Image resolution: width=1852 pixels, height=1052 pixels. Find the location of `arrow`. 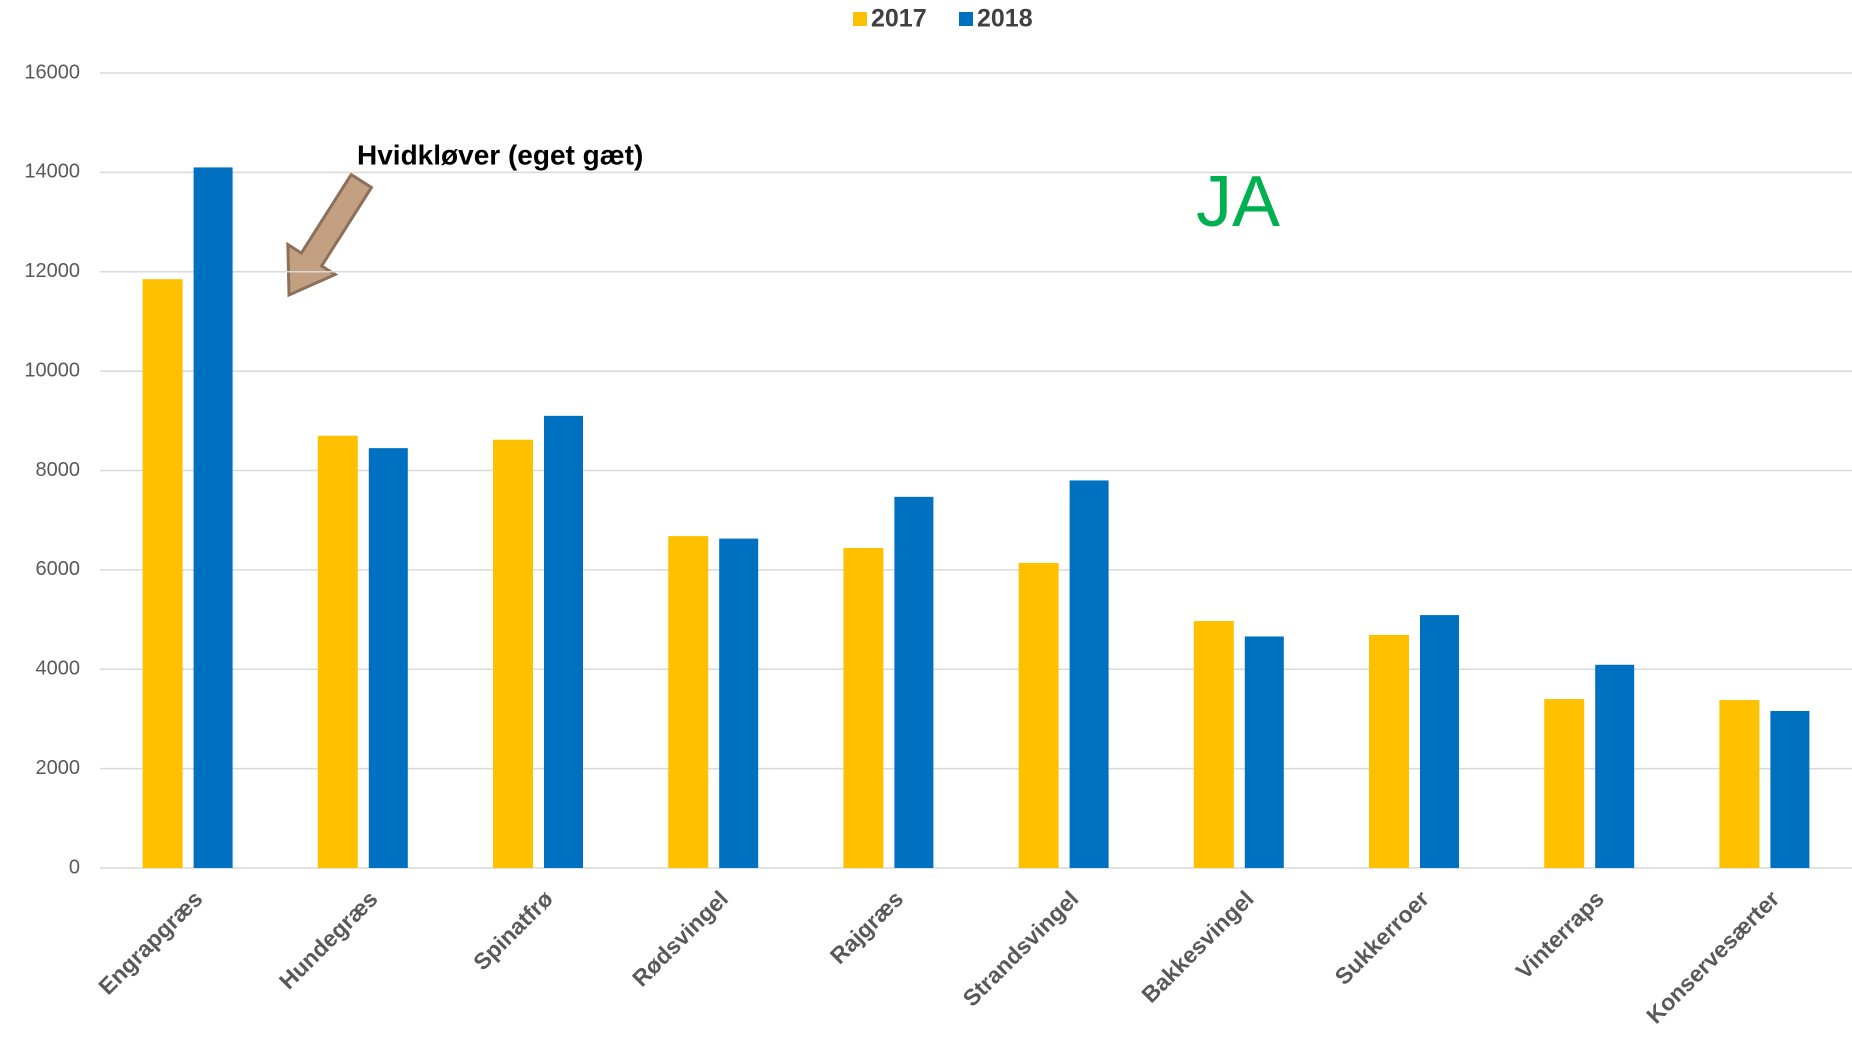

arrow is located at coordinates (330, 235).